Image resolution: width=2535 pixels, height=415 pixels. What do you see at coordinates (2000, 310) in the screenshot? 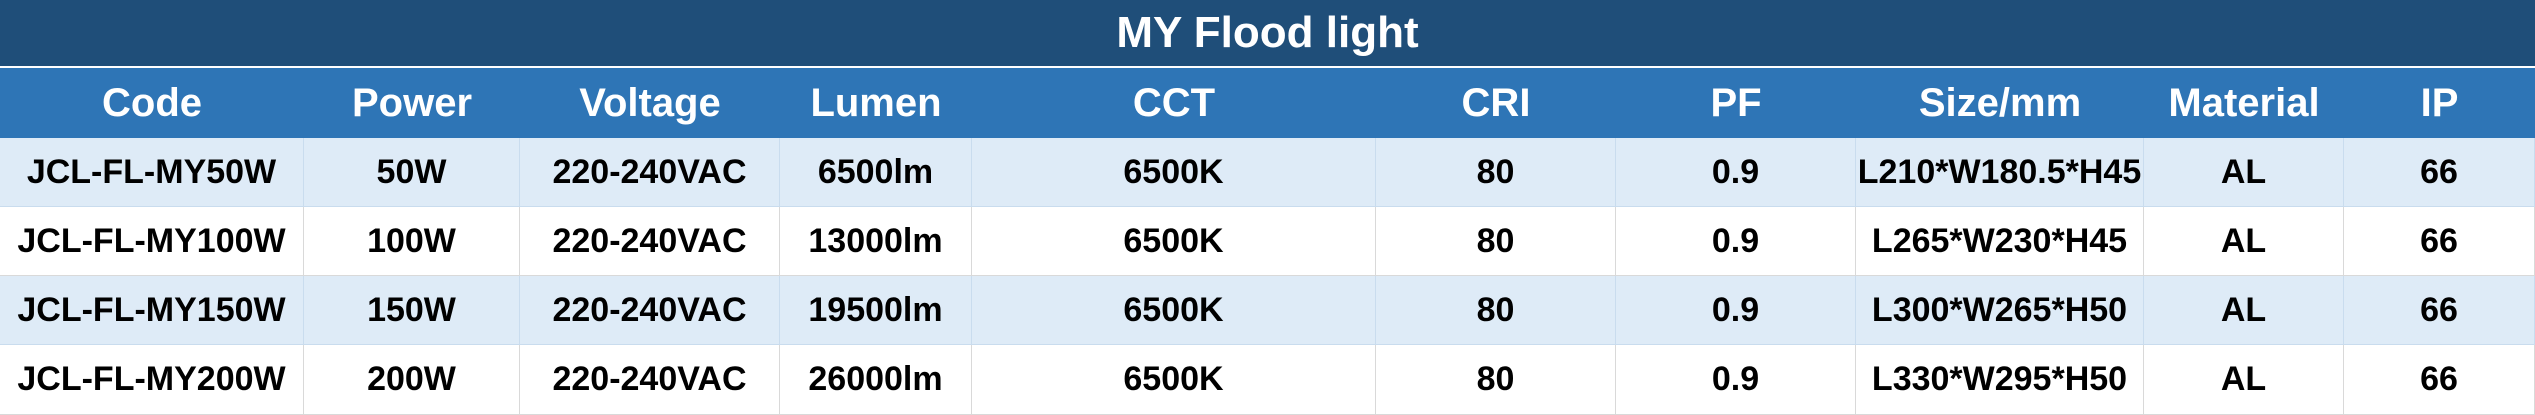
I see `cell-size: L300*W265*H50` at bounding box center [2000, 310].